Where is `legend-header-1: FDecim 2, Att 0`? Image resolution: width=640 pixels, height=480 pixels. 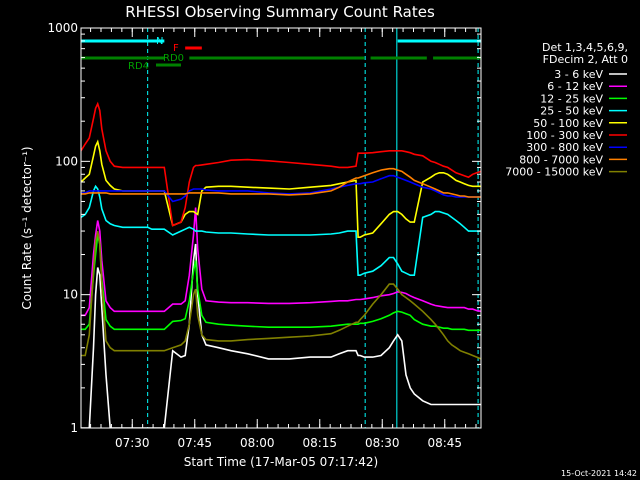 legend-header-1: FDecim 2, Att 0 is located at coordinates (585, 59).